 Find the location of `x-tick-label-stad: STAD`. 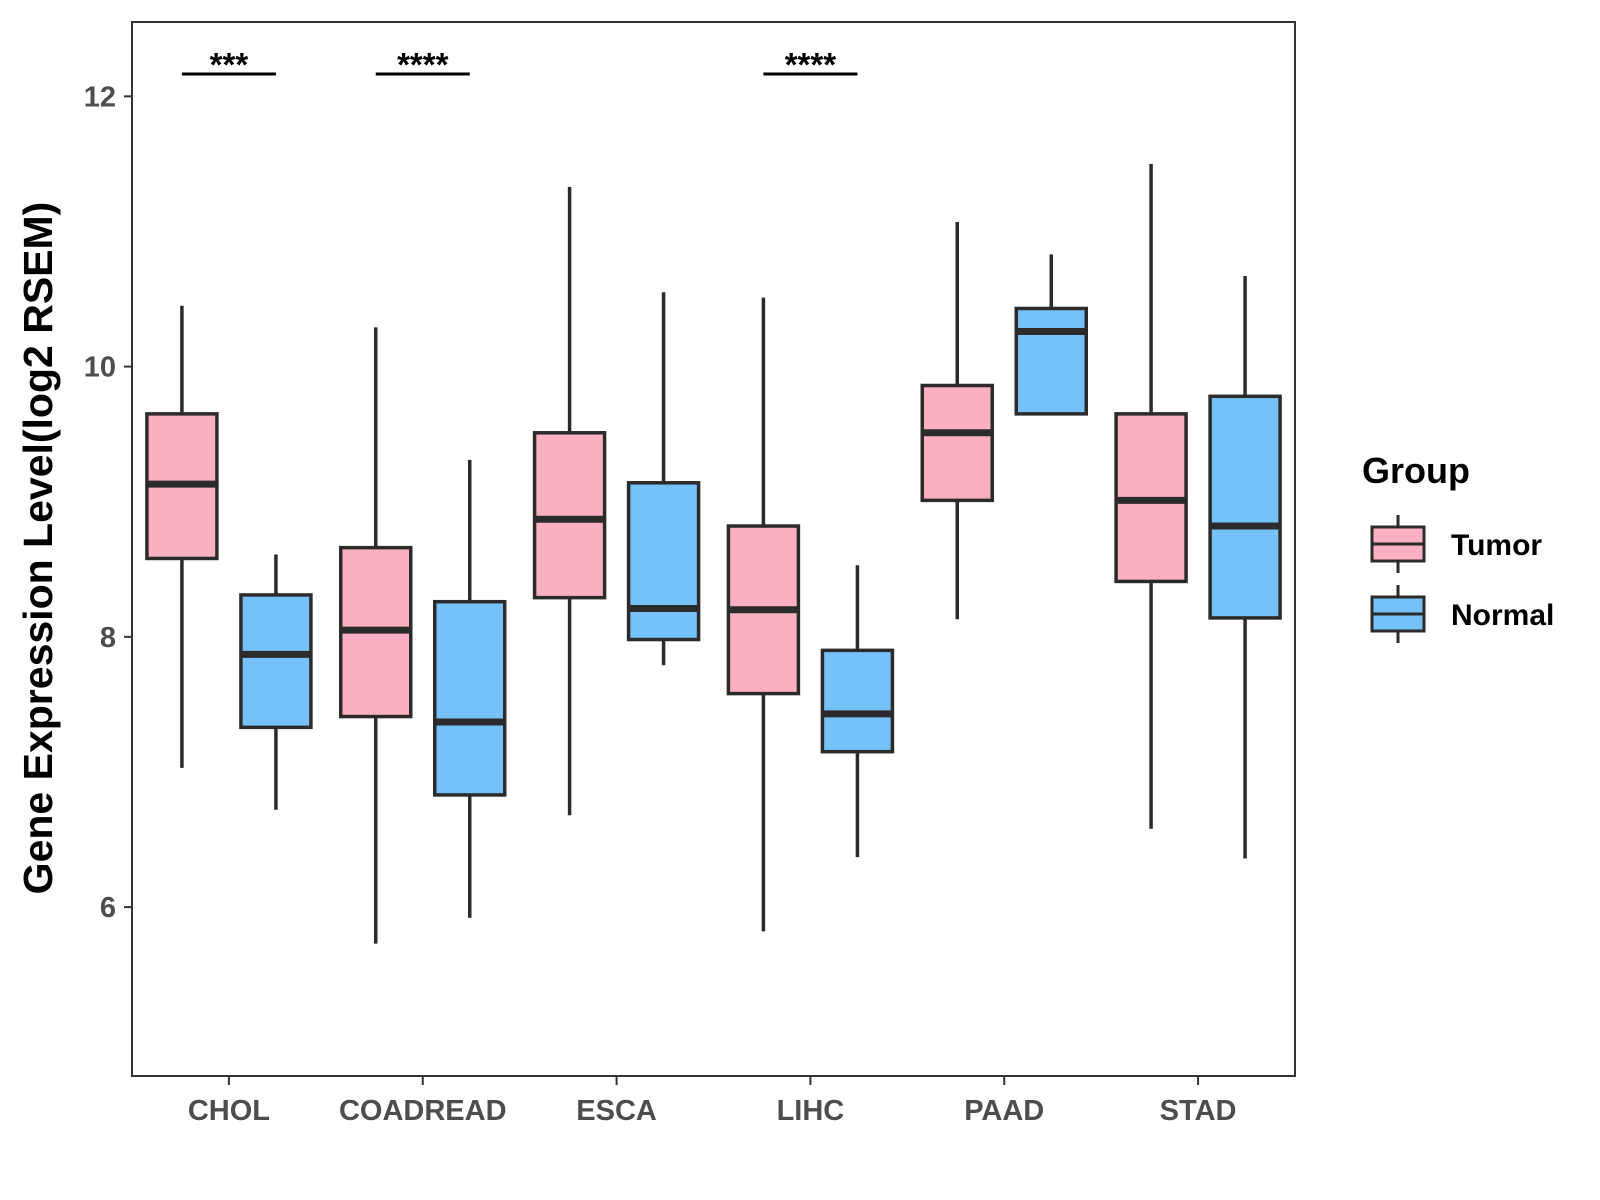

x-tick-label-stad: STAD is located at coordinates (1198, 1111).